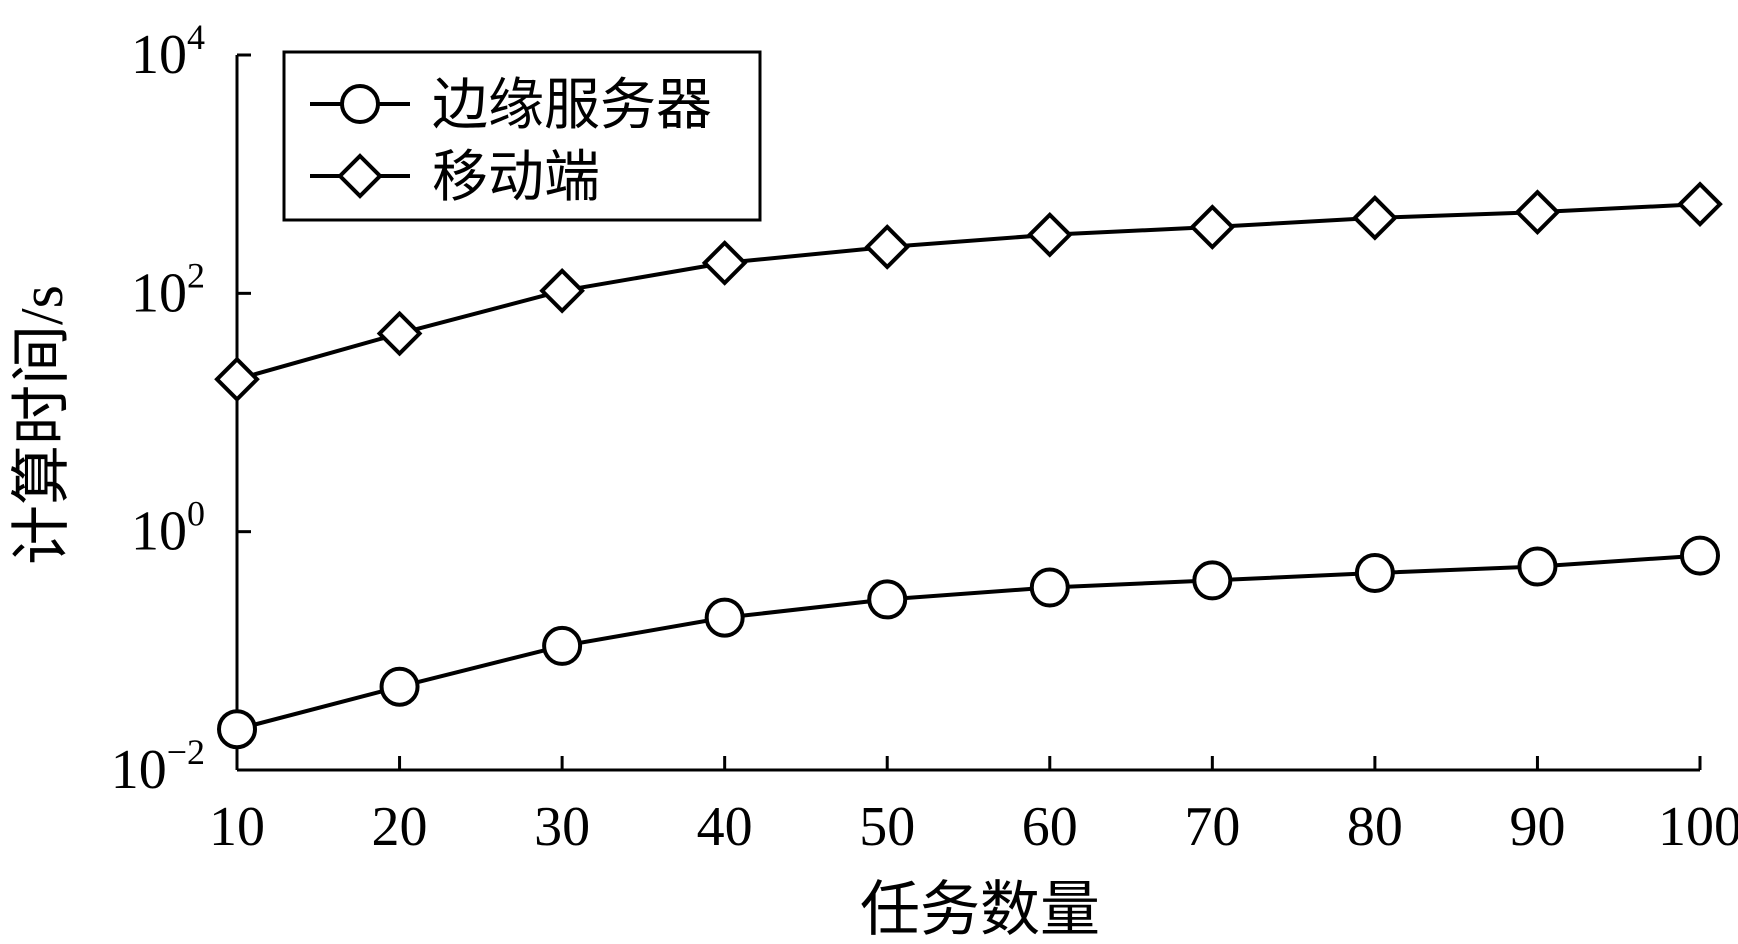 This screenshot has height=944, width=1738. What do you see at coordinates (1375, 827) in the screenshot?
I see `x-tick-label: 80` at bounding box center [1375, 827].